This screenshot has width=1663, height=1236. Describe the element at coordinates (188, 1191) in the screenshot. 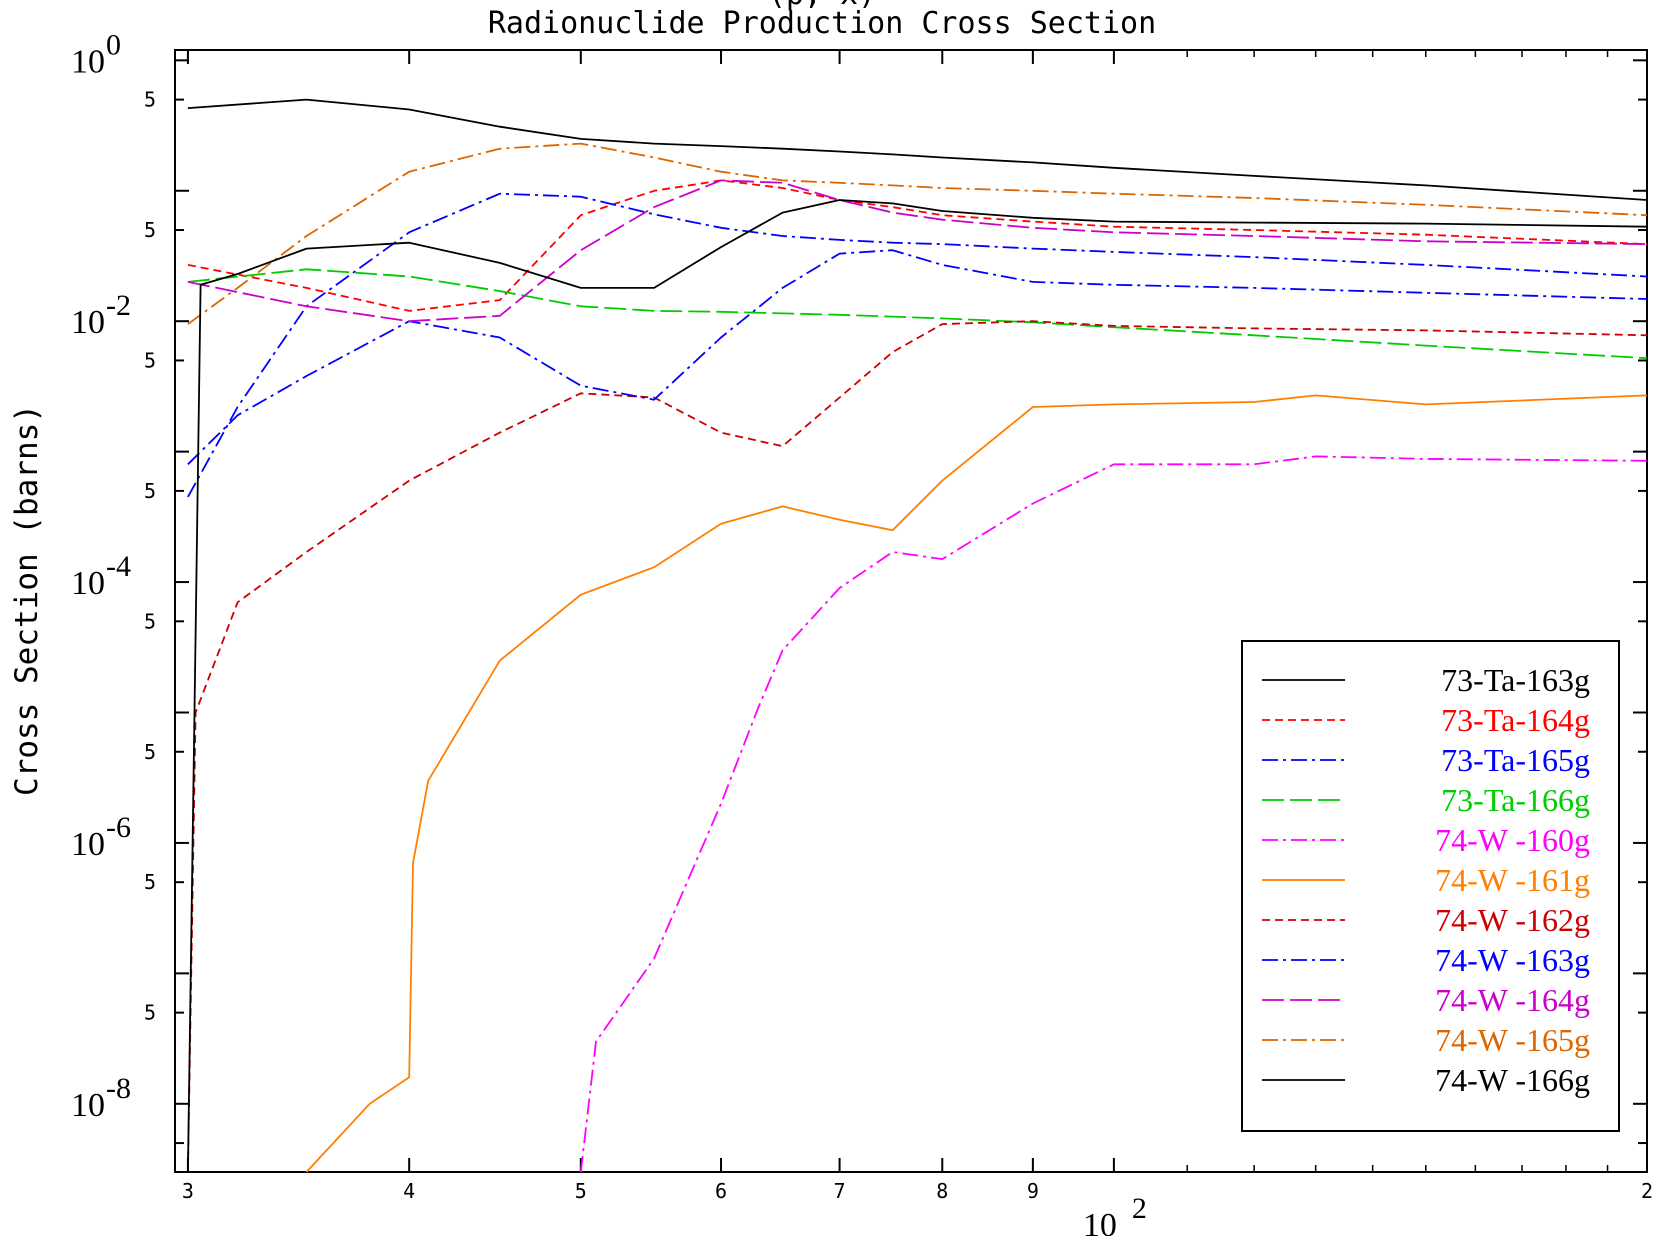

I see `x-tick-label: 3` at that location.